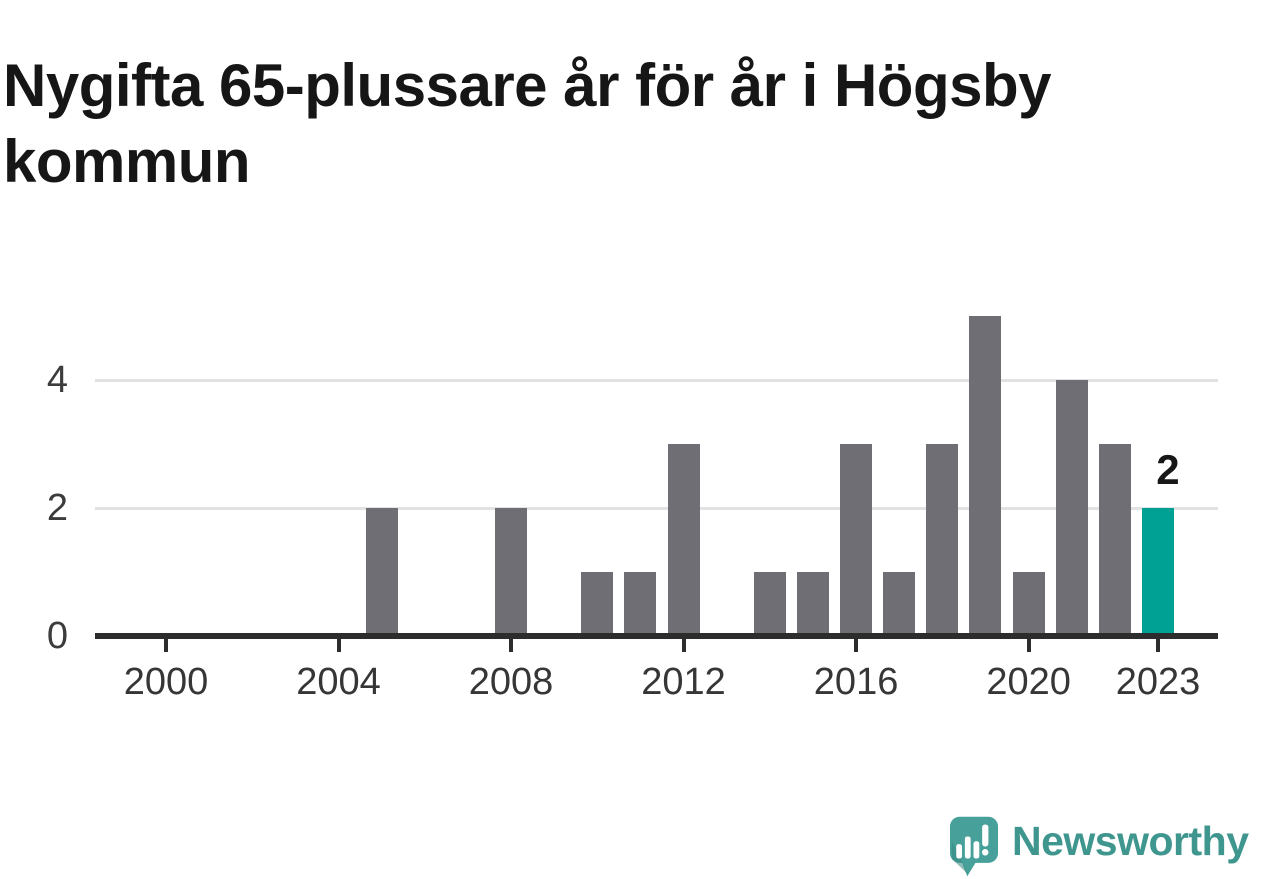 This screenshot has height=879, width=1262. Describe the element at coordinates (974, 846) in the screenshot. I see `newsworthy-speech-bubble-chart-icon` at that location.